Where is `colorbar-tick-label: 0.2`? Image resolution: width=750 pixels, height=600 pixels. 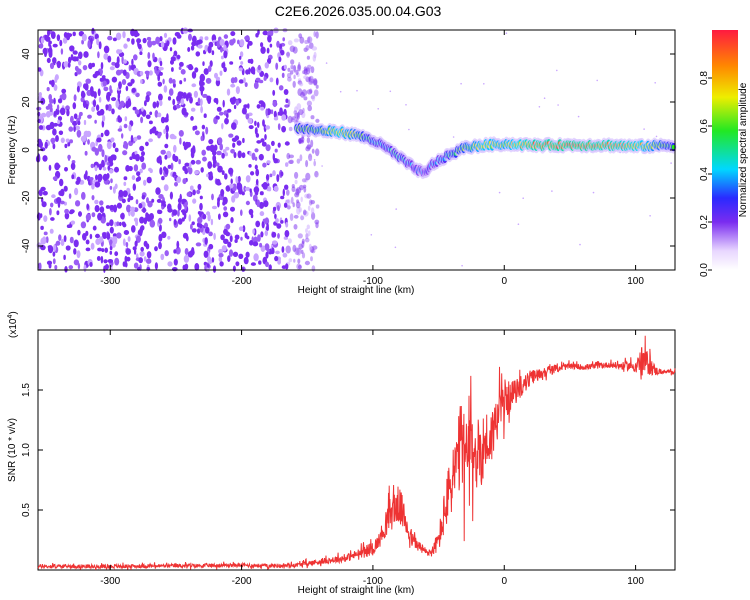 colorbar-tick-label: 0.2 is located at coordinates (704, 222).